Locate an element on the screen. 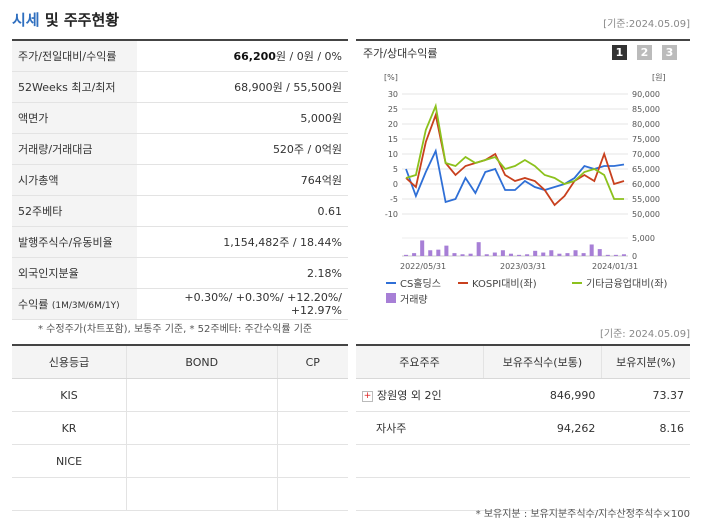 This screenshot has height=525, width=702. price-change: 원 / 0원 / 0% is located at coordinates (308, 56).